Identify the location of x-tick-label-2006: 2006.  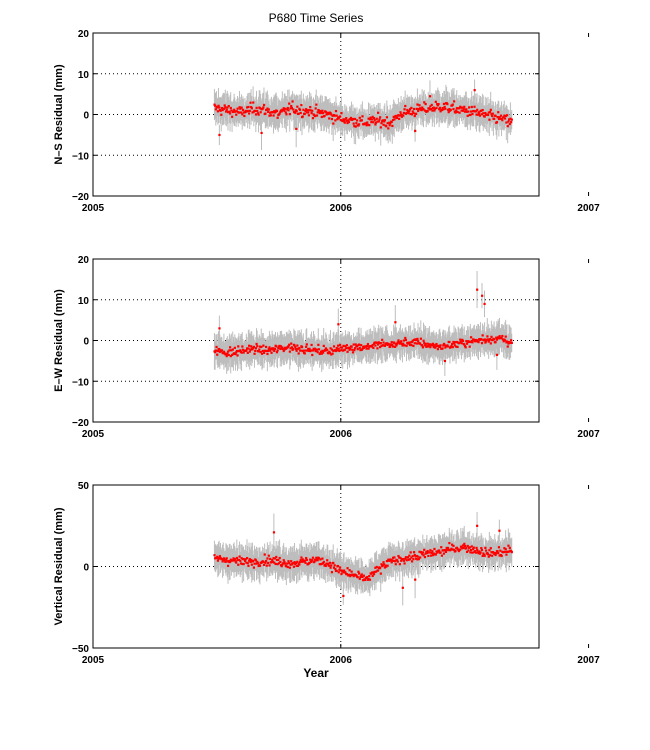
(341, 434).